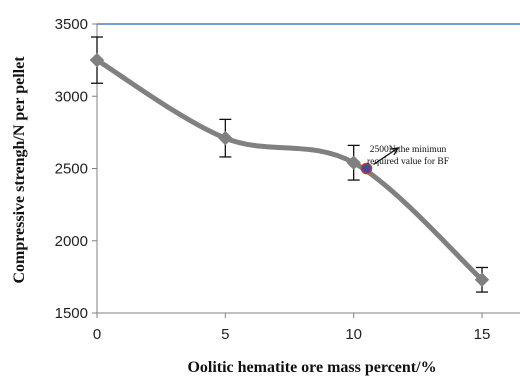 The image size is (520, 380). What do you see at coordinates (394, 151) in the screenshot?
I see `arrow-head` at bounding box center [394, 151].